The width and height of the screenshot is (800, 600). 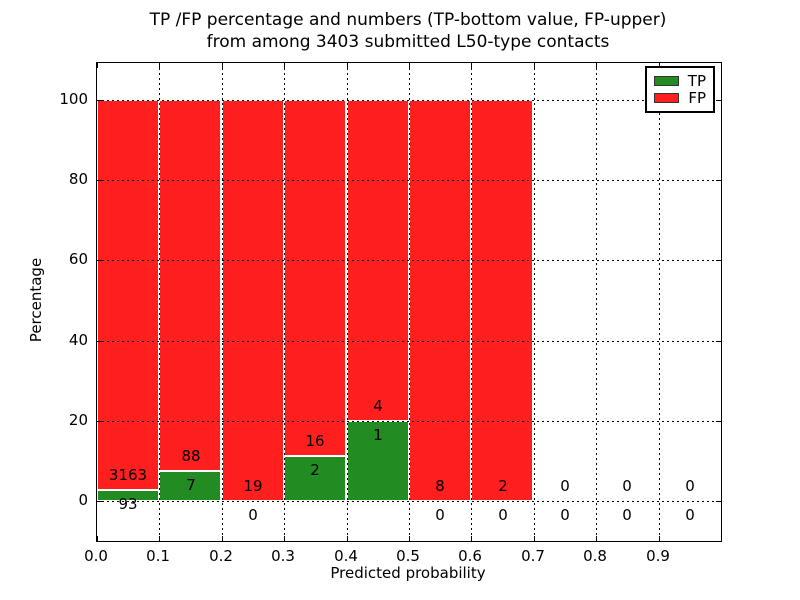 I want to click on x-tick-label: 0.5, so click(x=408, y=556).